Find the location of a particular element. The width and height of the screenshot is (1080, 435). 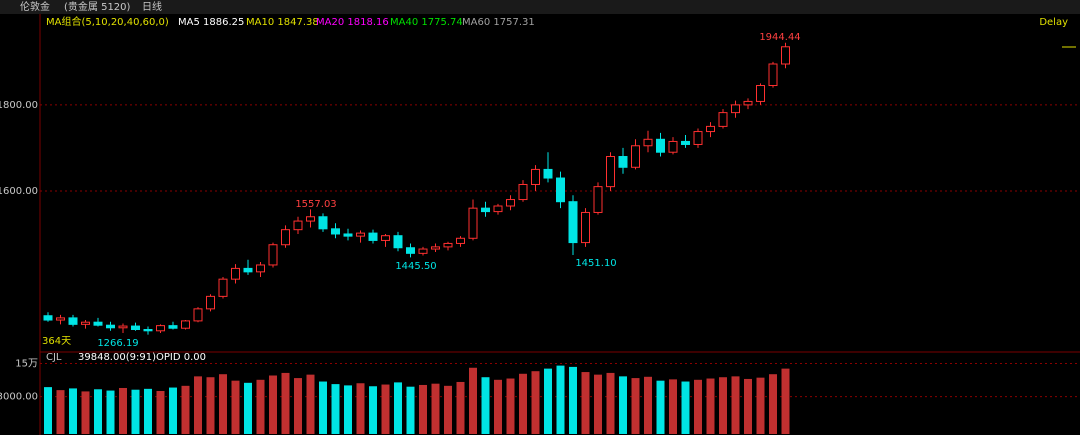

annotation: 1266.19 is located at coordinates (117, 343).